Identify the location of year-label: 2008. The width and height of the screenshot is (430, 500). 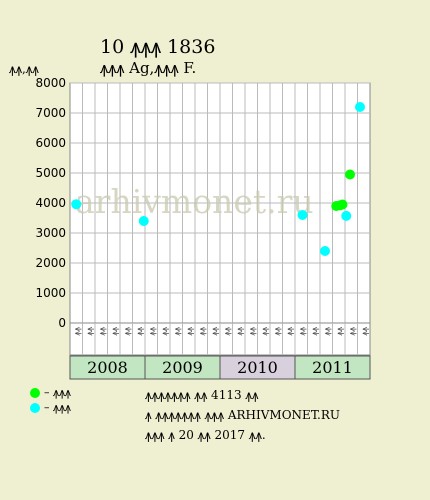
(107, 367).